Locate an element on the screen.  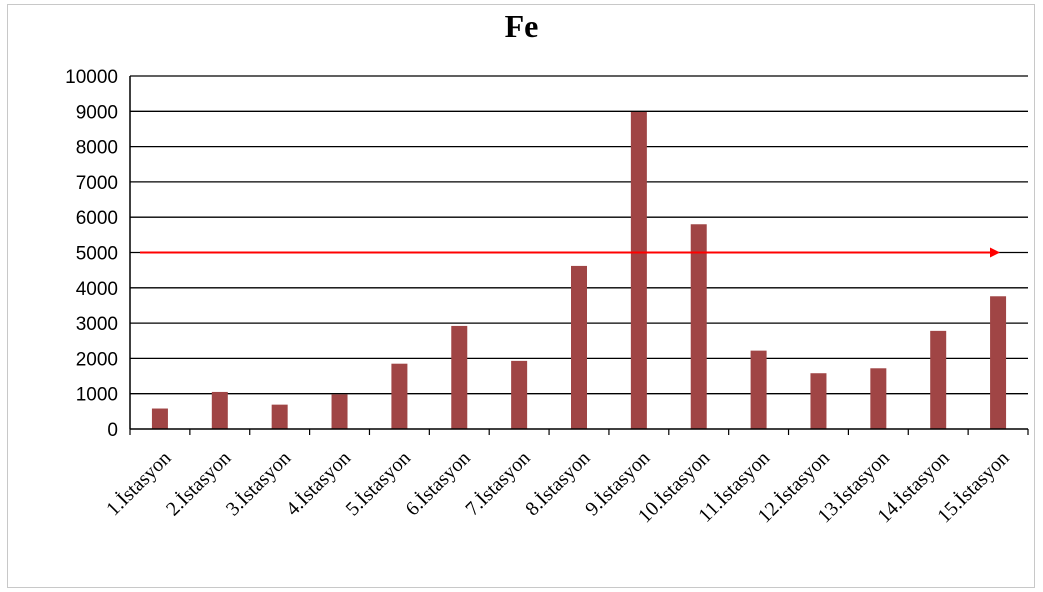
y-tick-label-3000: 3000 is located at coordinates (97, 324).